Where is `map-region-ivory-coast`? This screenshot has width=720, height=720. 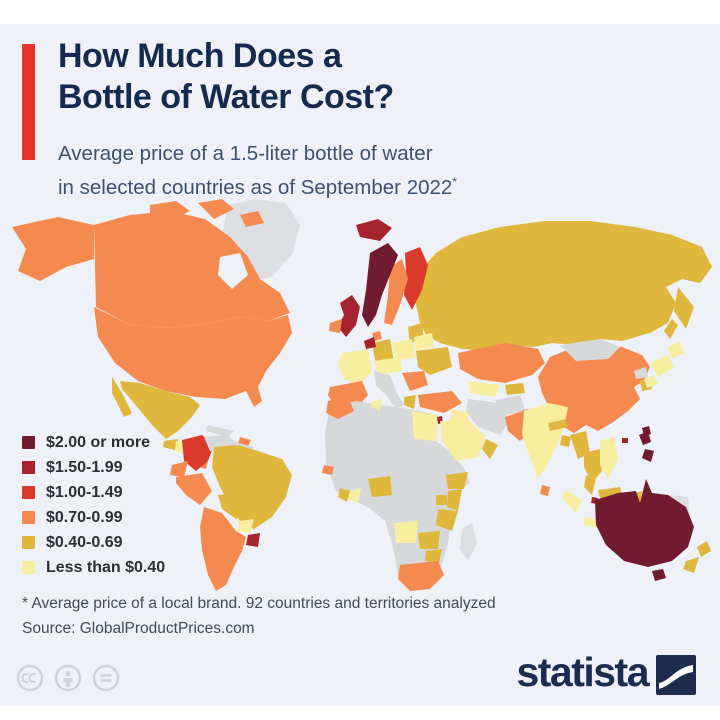
map-region-ivory-coast is located at coordinates (344, 495).